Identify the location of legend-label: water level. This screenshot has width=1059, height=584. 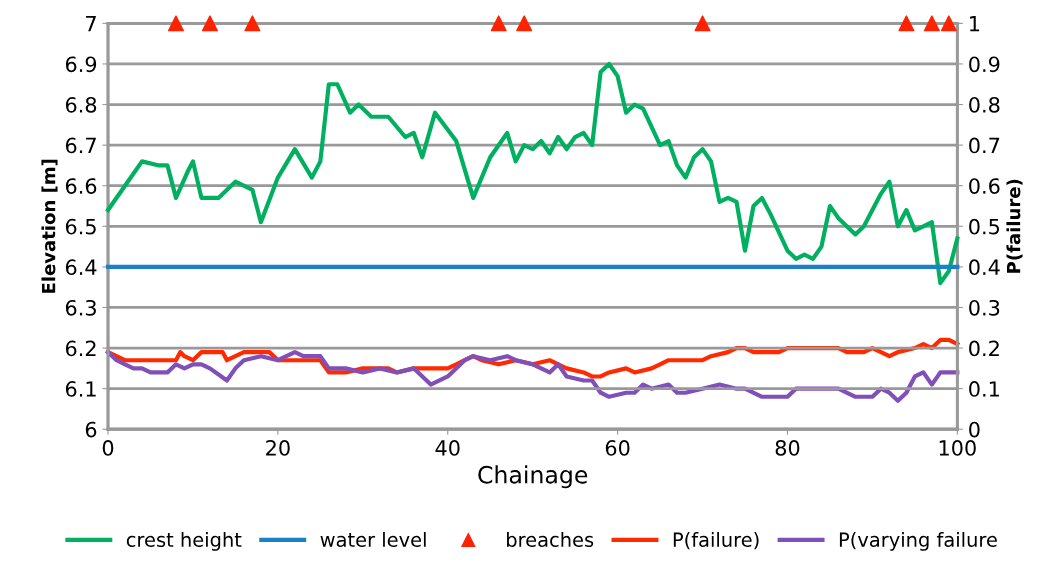
(373, 539).